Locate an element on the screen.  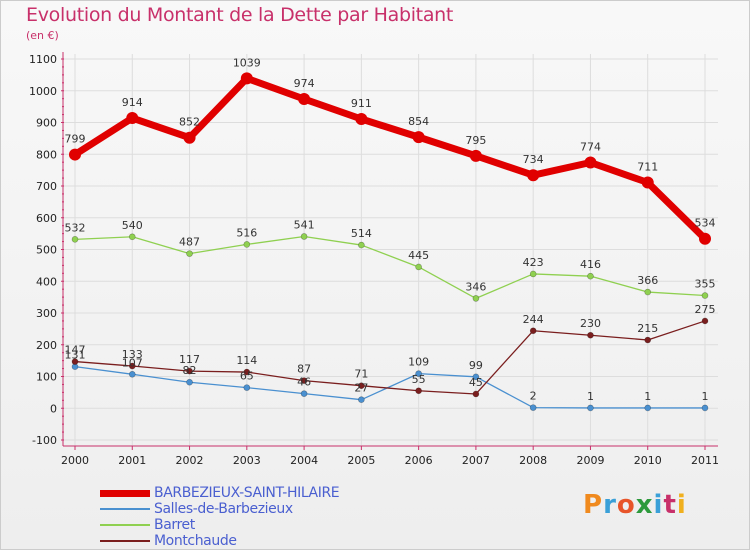
data-label: 45 is located at coordinates (476, 382).